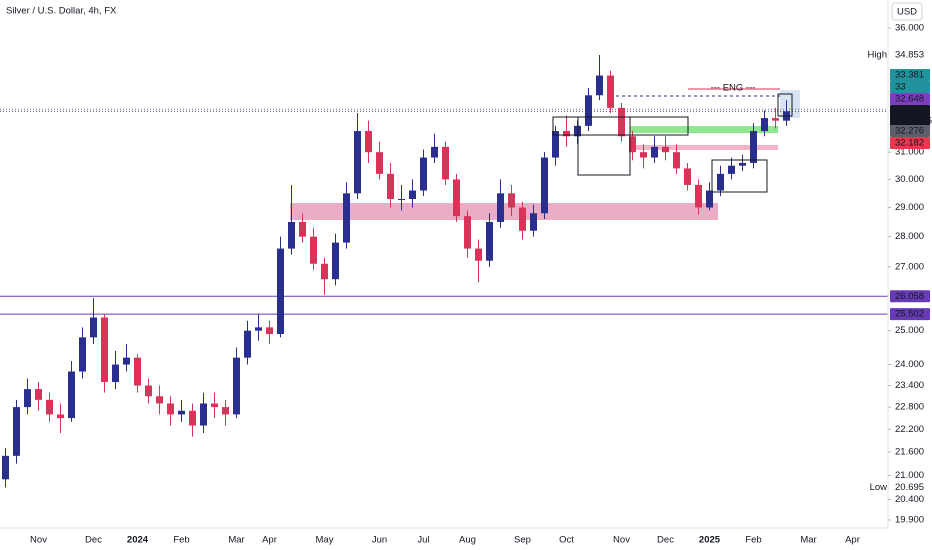 The height and width of the screenshot is (550, 932). What do you see at coordinates (909, 111) in the screenshot?
I see `price-label: 32.567` at bounding box center [909, 111].